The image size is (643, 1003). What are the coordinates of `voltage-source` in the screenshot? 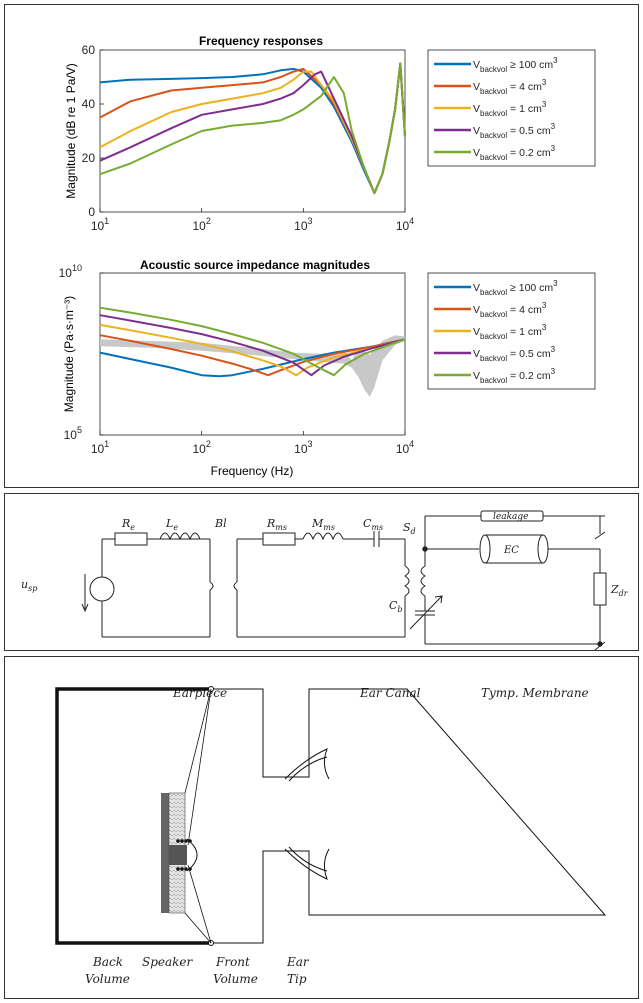 It's located at (149, 588).